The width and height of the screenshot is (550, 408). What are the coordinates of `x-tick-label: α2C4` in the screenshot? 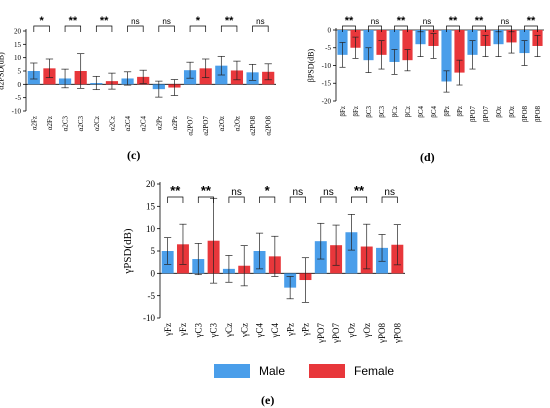 It's located at (128, 124).